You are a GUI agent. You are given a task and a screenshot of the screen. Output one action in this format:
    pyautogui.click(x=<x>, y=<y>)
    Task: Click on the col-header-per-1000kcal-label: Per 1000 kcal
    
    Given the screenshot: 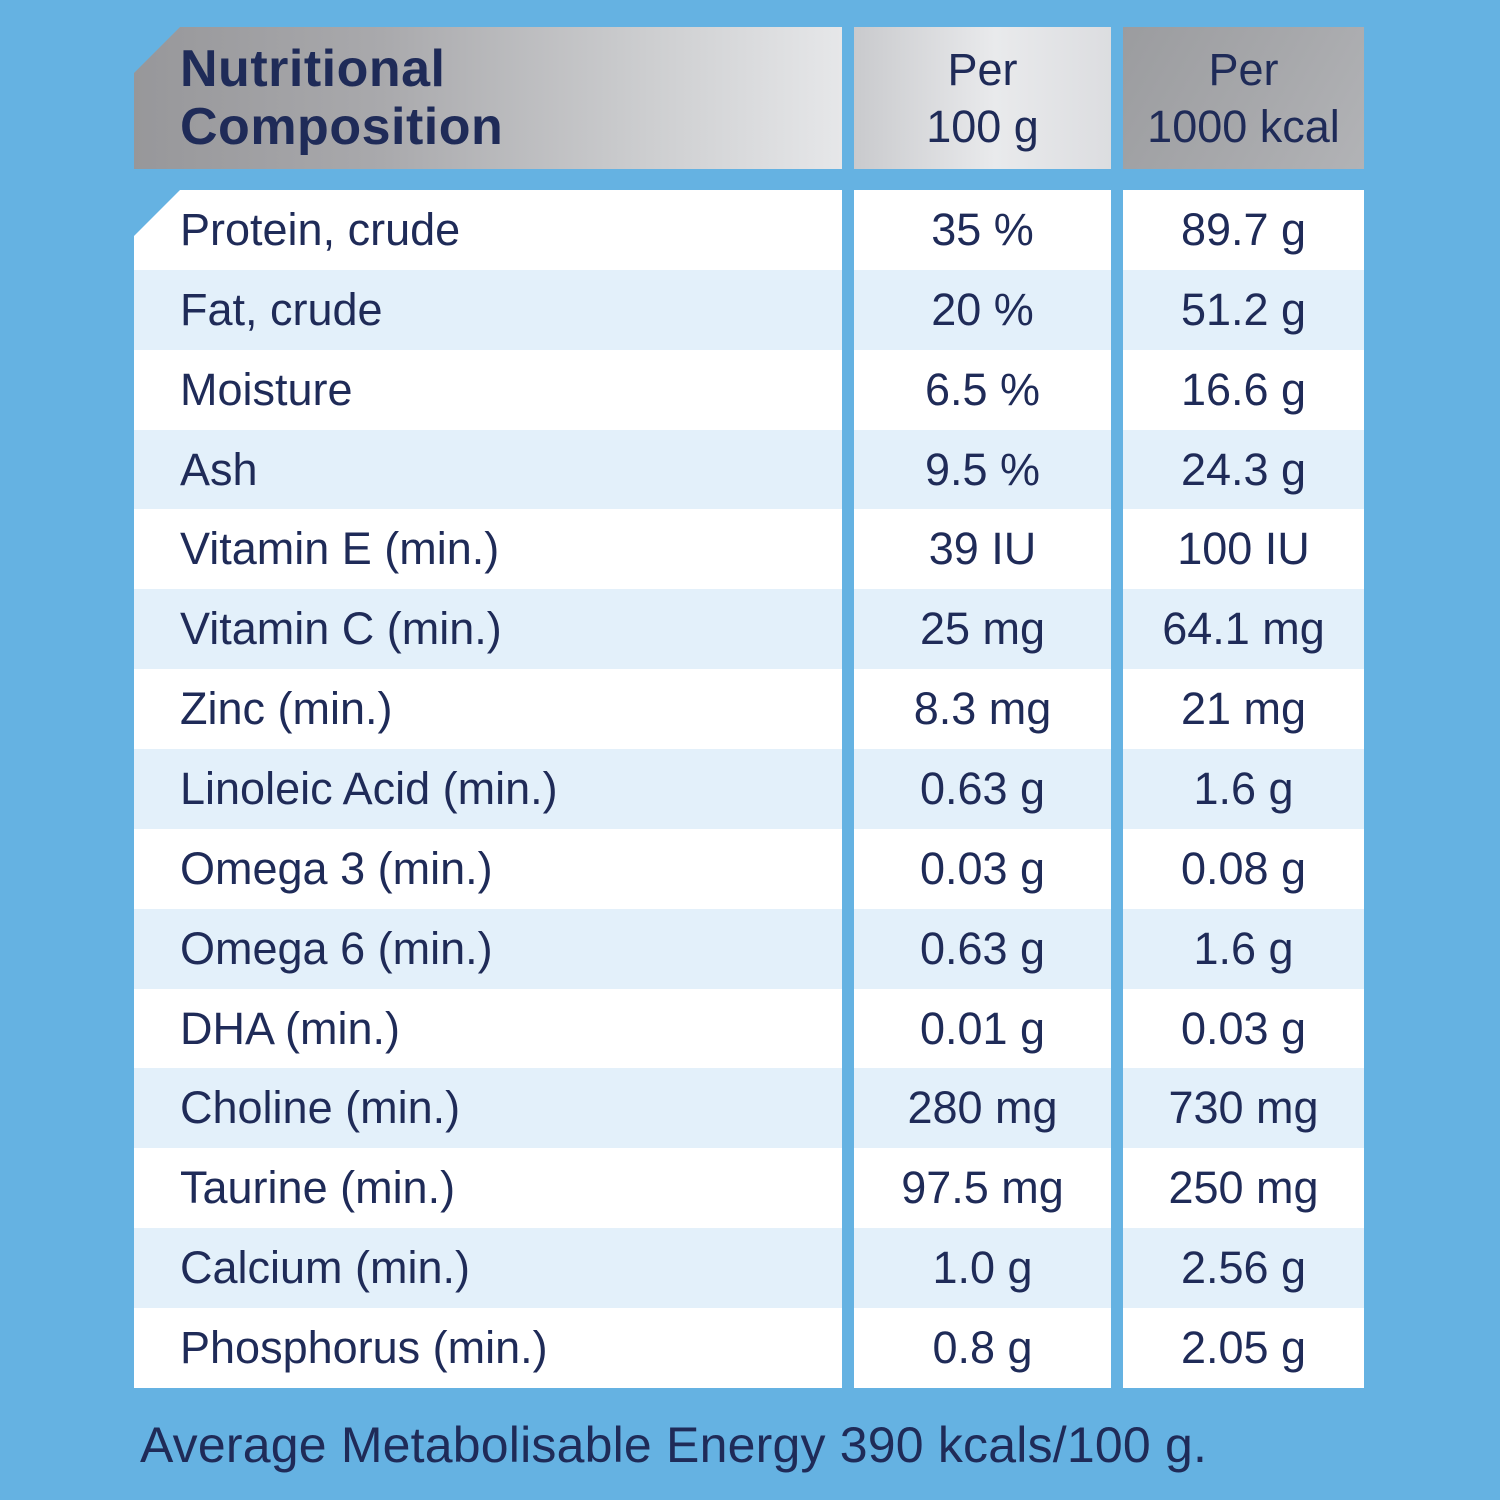 What is the action you would take?
    pyautogui.click(x=1243, y=97)
    